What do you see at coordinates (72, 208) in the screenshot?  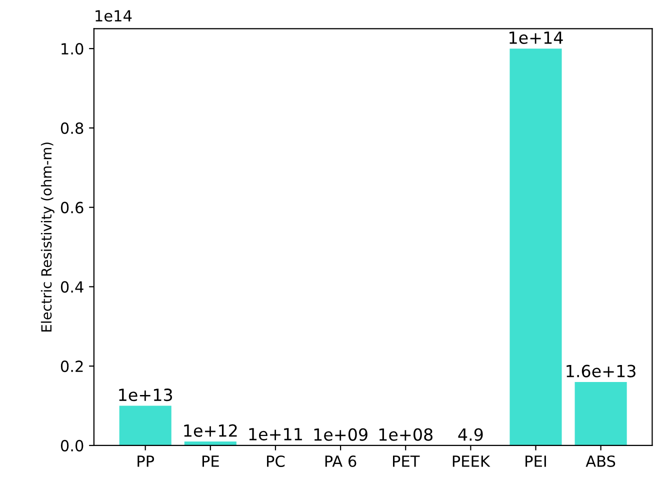 I see `y-tick-label: 0.6` at bounding box center [72, 208].